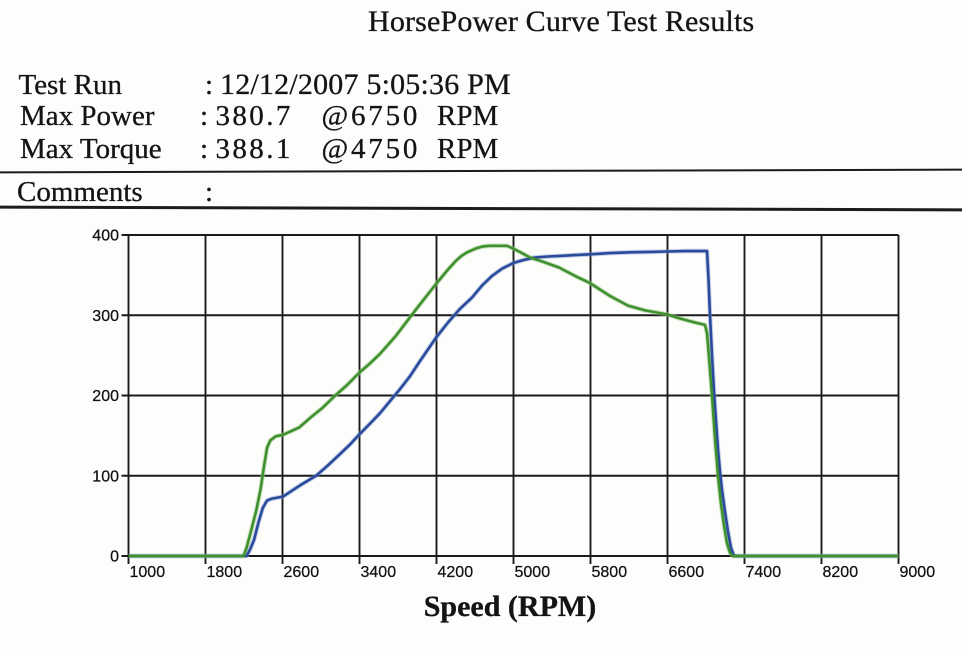 This screenshot has width=962, height=655. What do you see at coordinates (105, 316) in the screenshot?
I see `svg-text: 300` at bounding box center [105, 316].